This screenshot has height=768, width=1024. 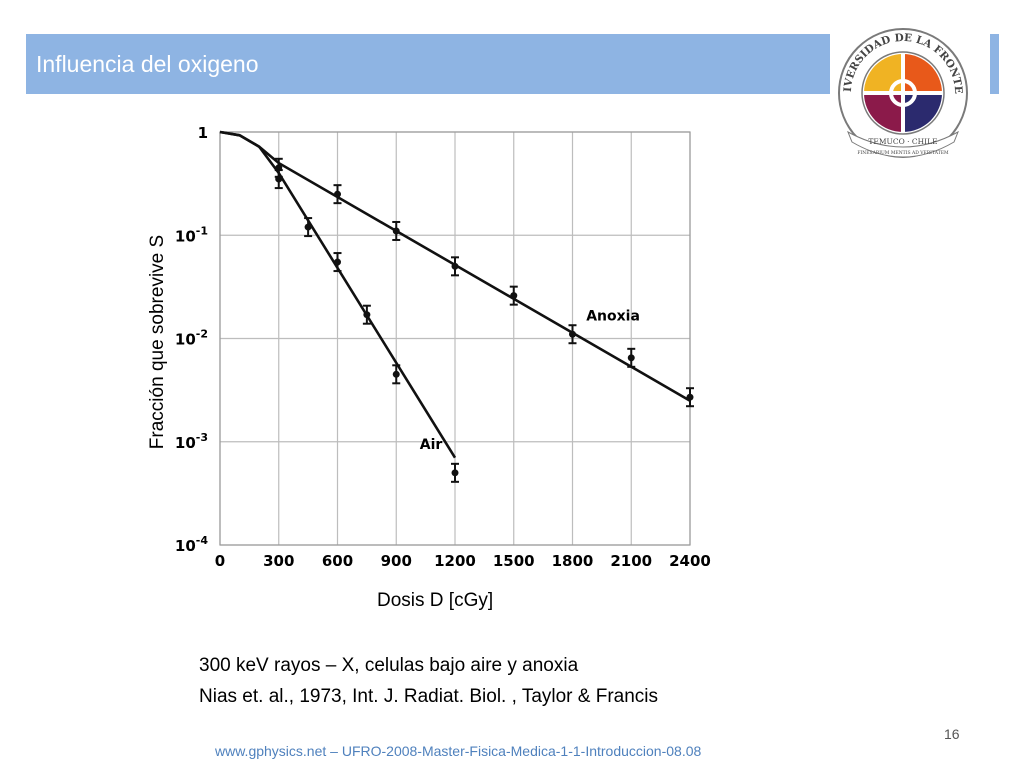 What do you see at coordinates (455, 561) in the screenshot?
I see `x-tick-label: 1200` at bounding box center [455, 561].